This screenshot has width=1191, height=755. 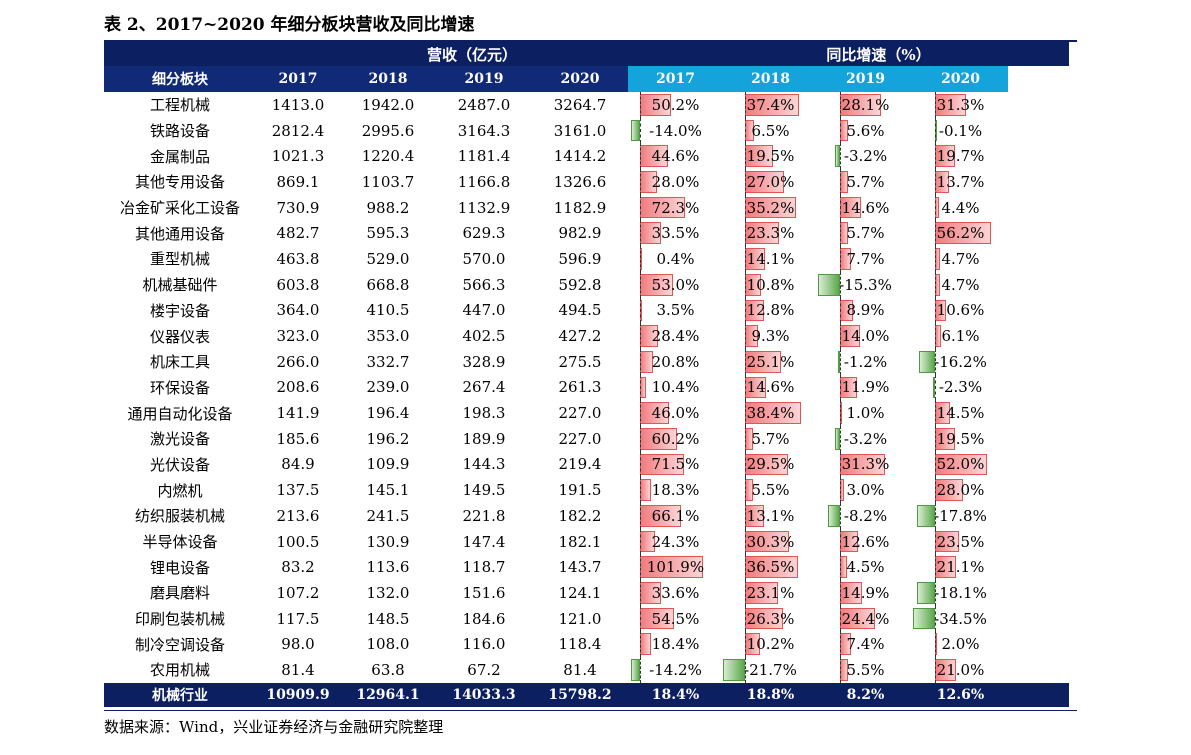 What do you see at coordinates (388, 387) in the screenshot?
I see `revenue-cell: 239.0` at bounding box center [388, 387].